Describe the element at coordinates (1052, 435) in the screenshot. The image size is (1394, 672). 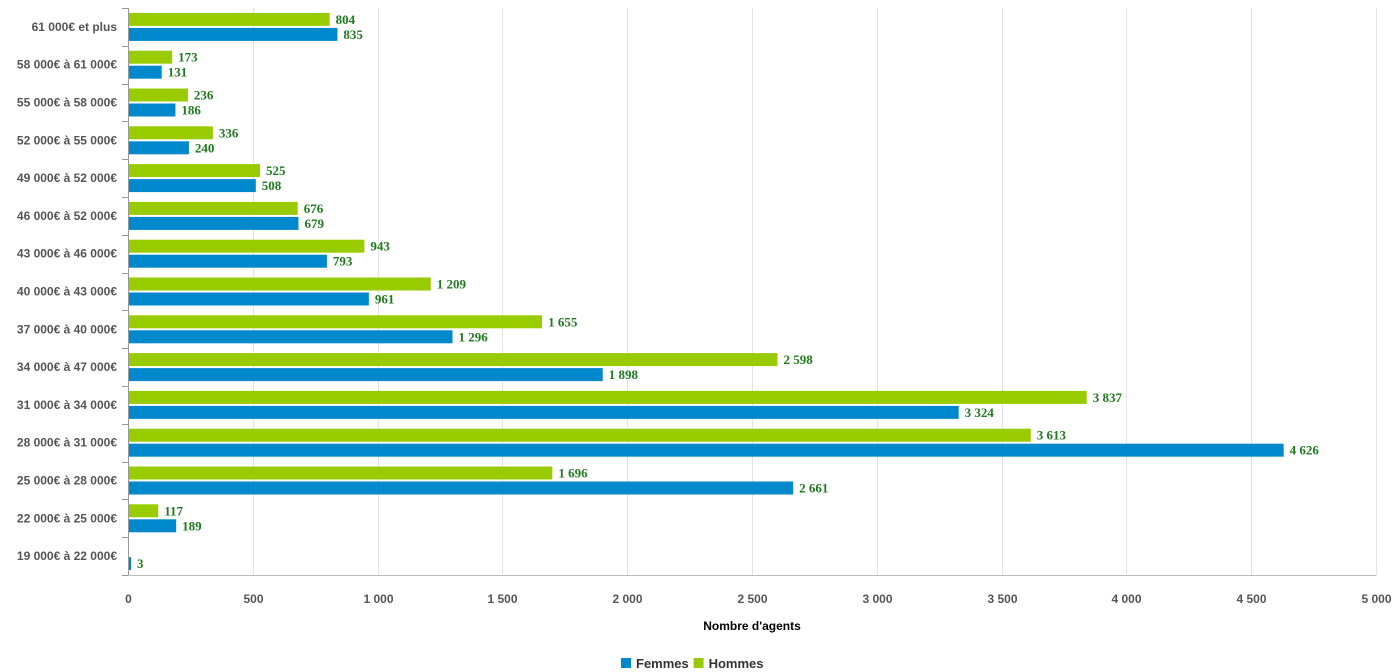
I see `data-label-hommes: 3 613` at that location.